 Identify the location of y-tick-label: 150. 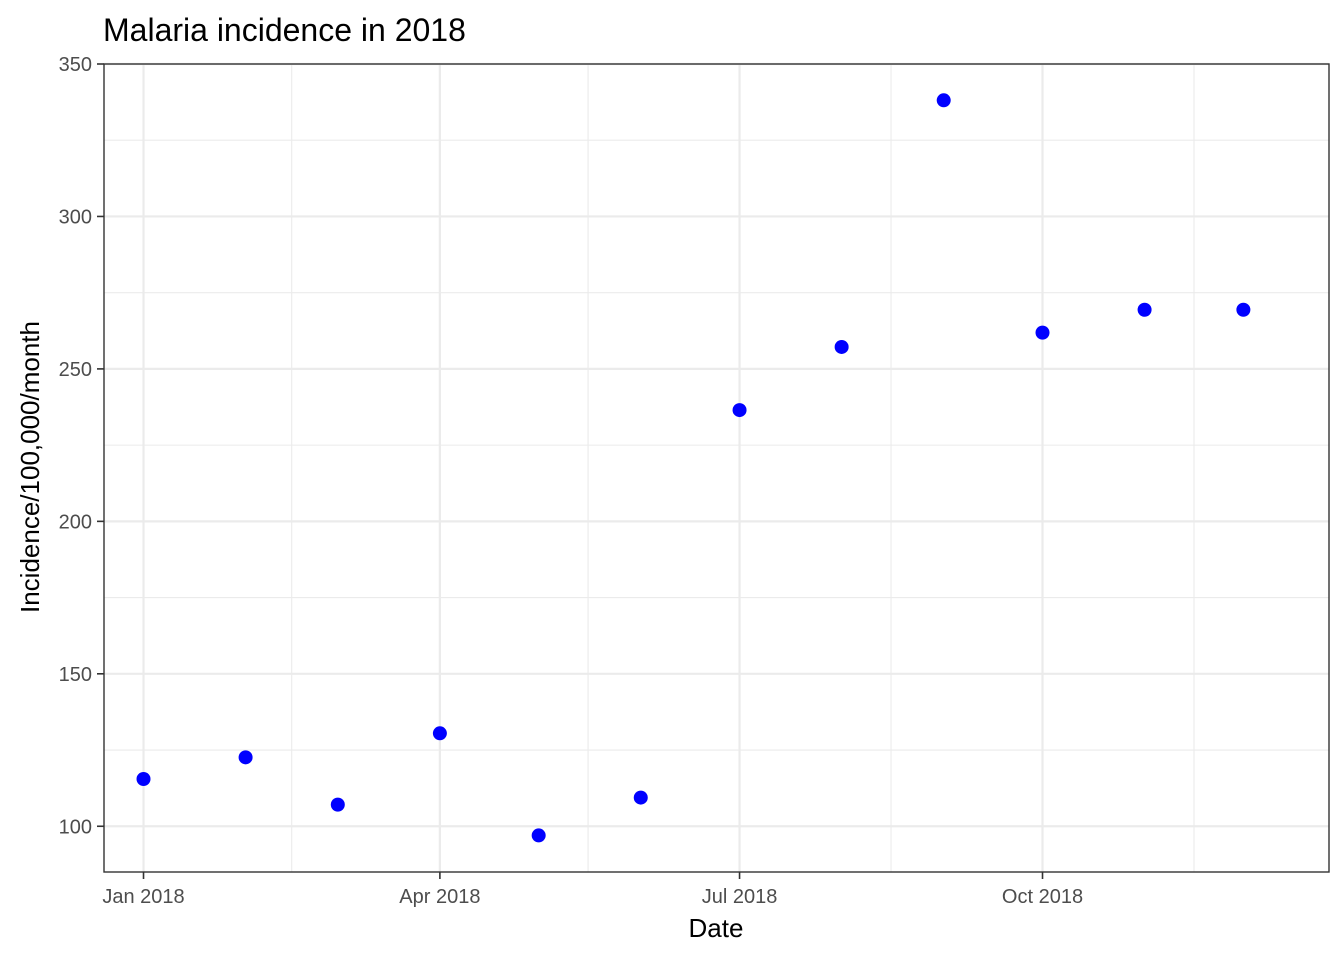
(75, 675).